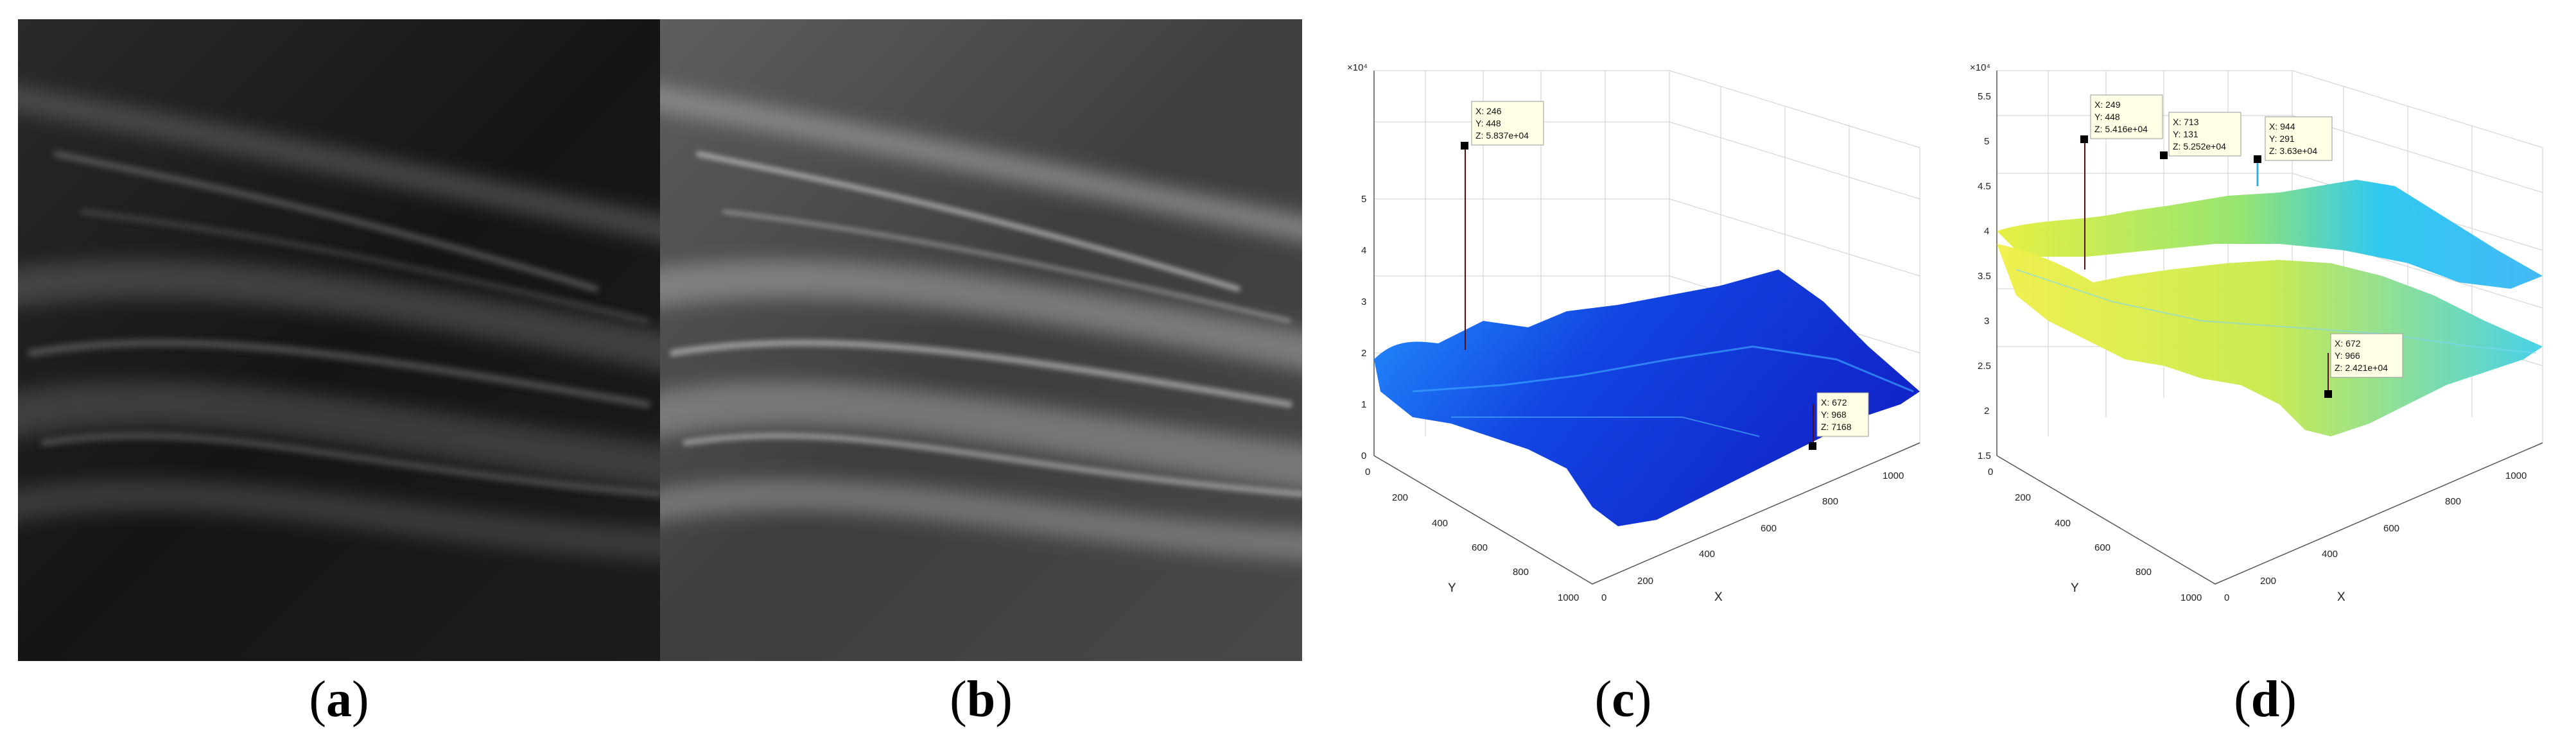 The height and width of the screenshot is (756, 2576). What do you see at coordinates (2185, 134) in the screenshot?
I see `svg-text: Y: 131` at bounding box center [2185, 134].